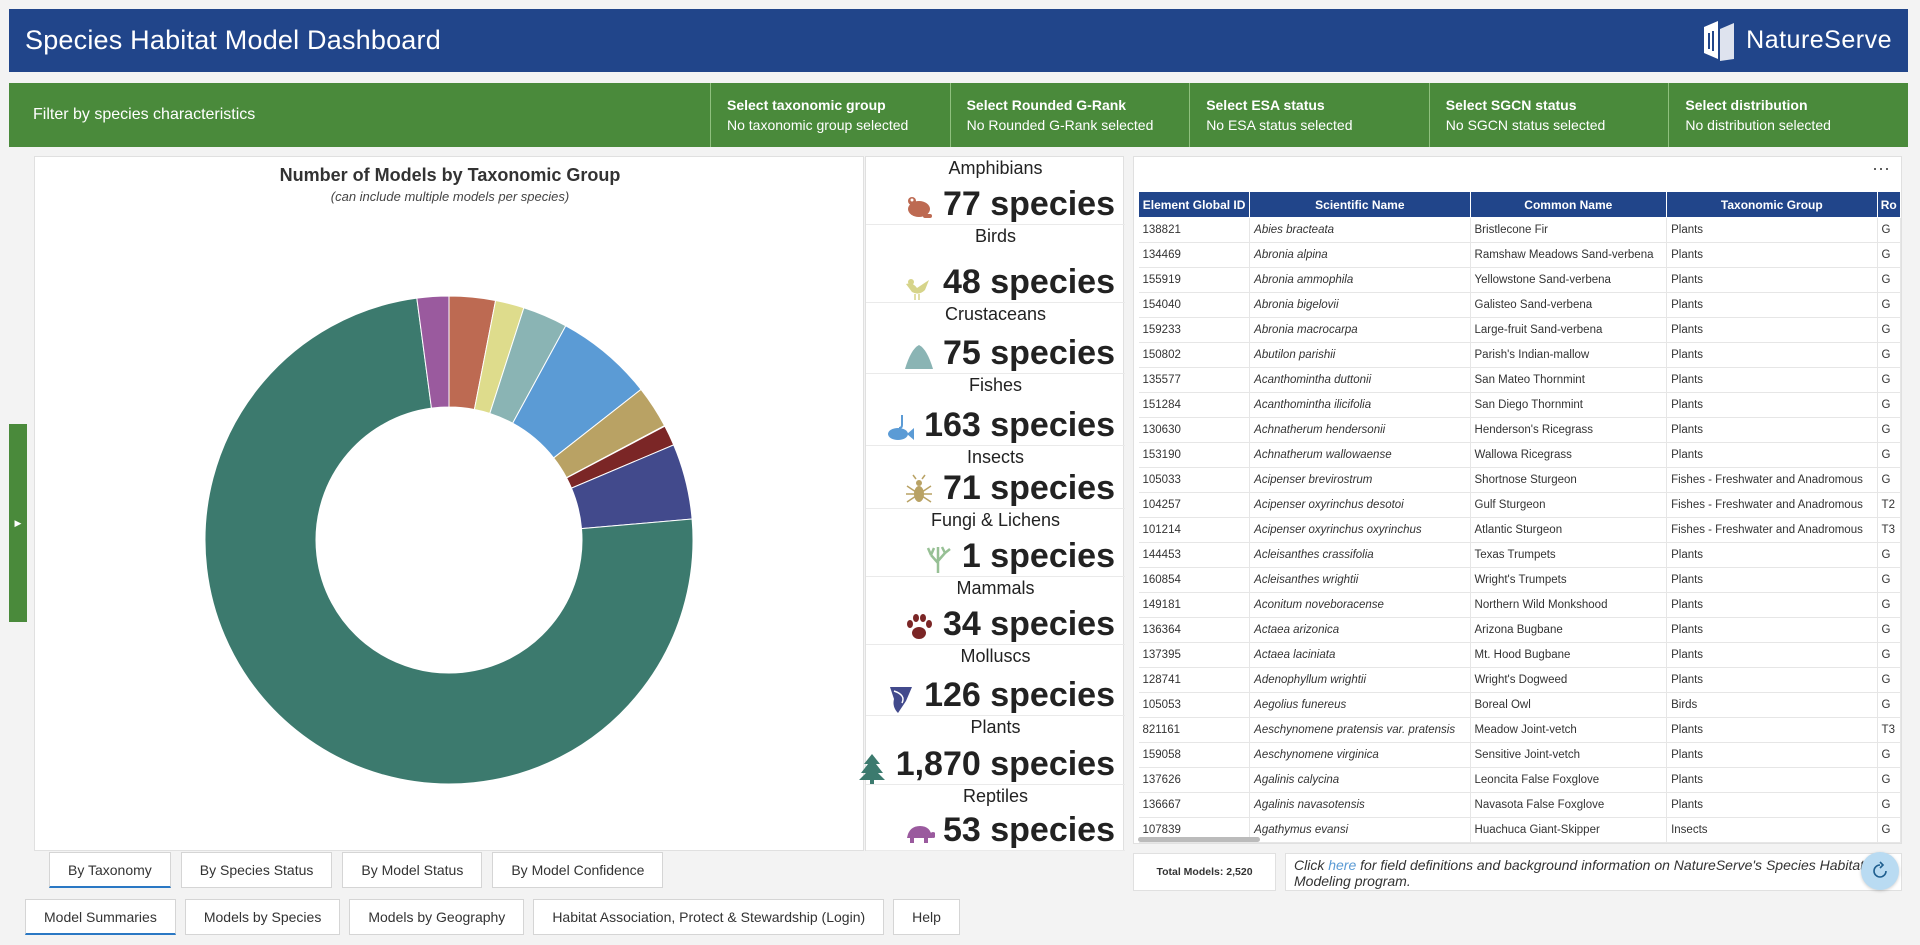  I want to click on species-count-fishes: Fishes 163 species, so click(995, 410).